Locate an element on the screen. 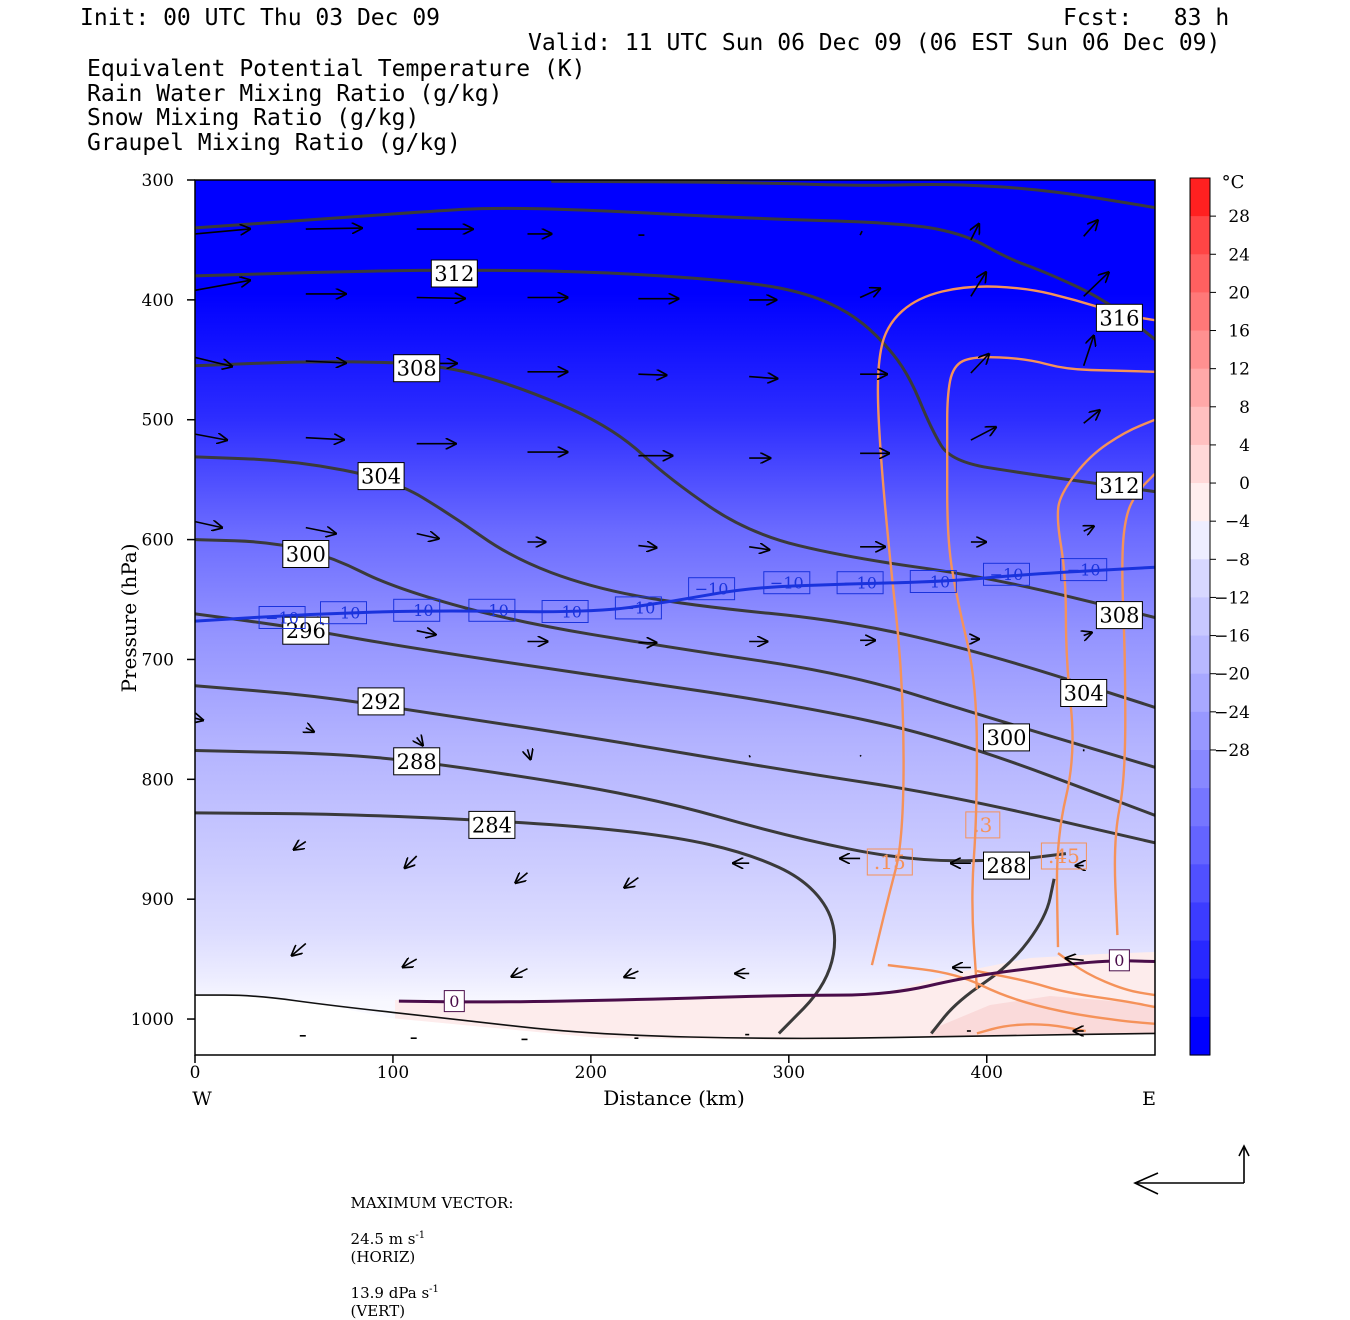 The width and height of the screenshot is (1350, 1320). temperature-colorbar: 28 24 20 16 12 8 4 0 −4 −8 −12 −16 −20 −24 −28 is located at coordinates (1219, 616).